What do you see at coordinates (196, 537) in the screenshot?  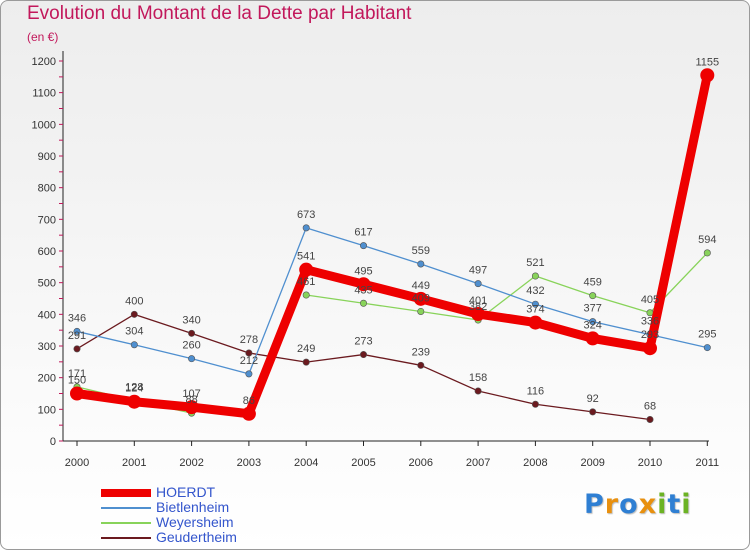 I see `legend-label: Geudertheim` at bounding box center [196, 537].